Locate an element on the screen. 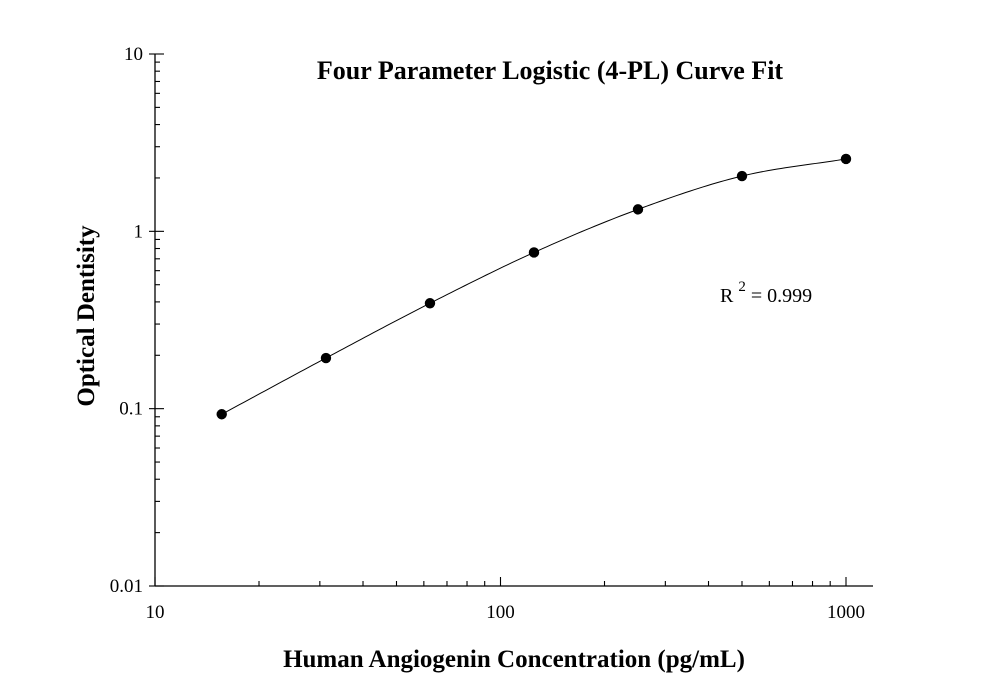 This screenshot has width=1004, height=700. y-axis-label: Optical Dentisity is located at coordinates (86, 316).